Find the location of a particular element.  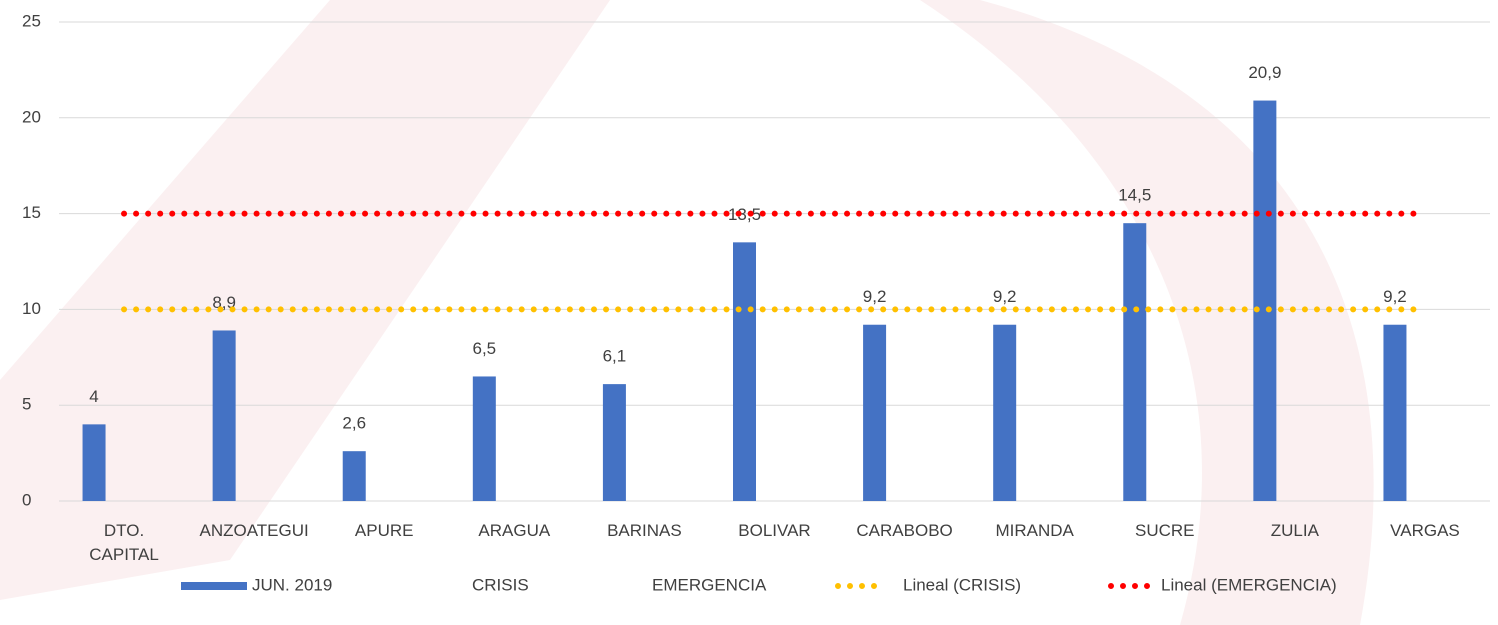

data-label: 13,5 is located at coordinates (744, 214).